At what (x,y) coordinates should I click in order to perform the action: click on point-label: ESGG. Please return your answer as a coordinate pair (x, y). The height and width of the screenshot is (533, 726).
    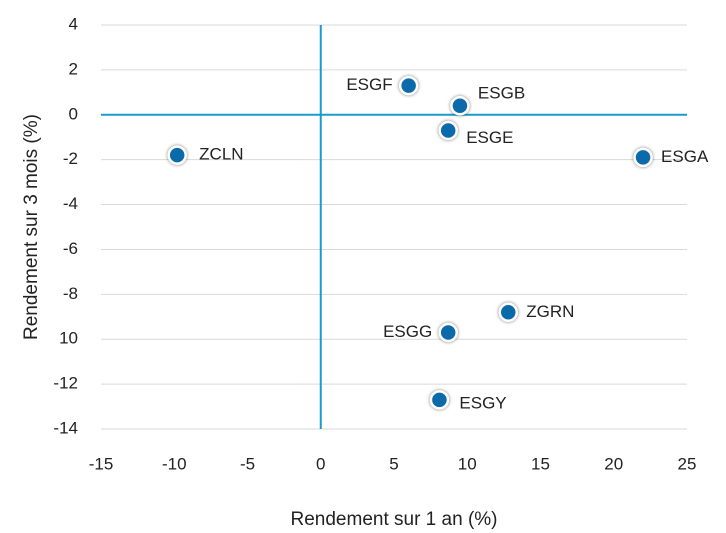
    Looking at the image, I should click on (407, 331).